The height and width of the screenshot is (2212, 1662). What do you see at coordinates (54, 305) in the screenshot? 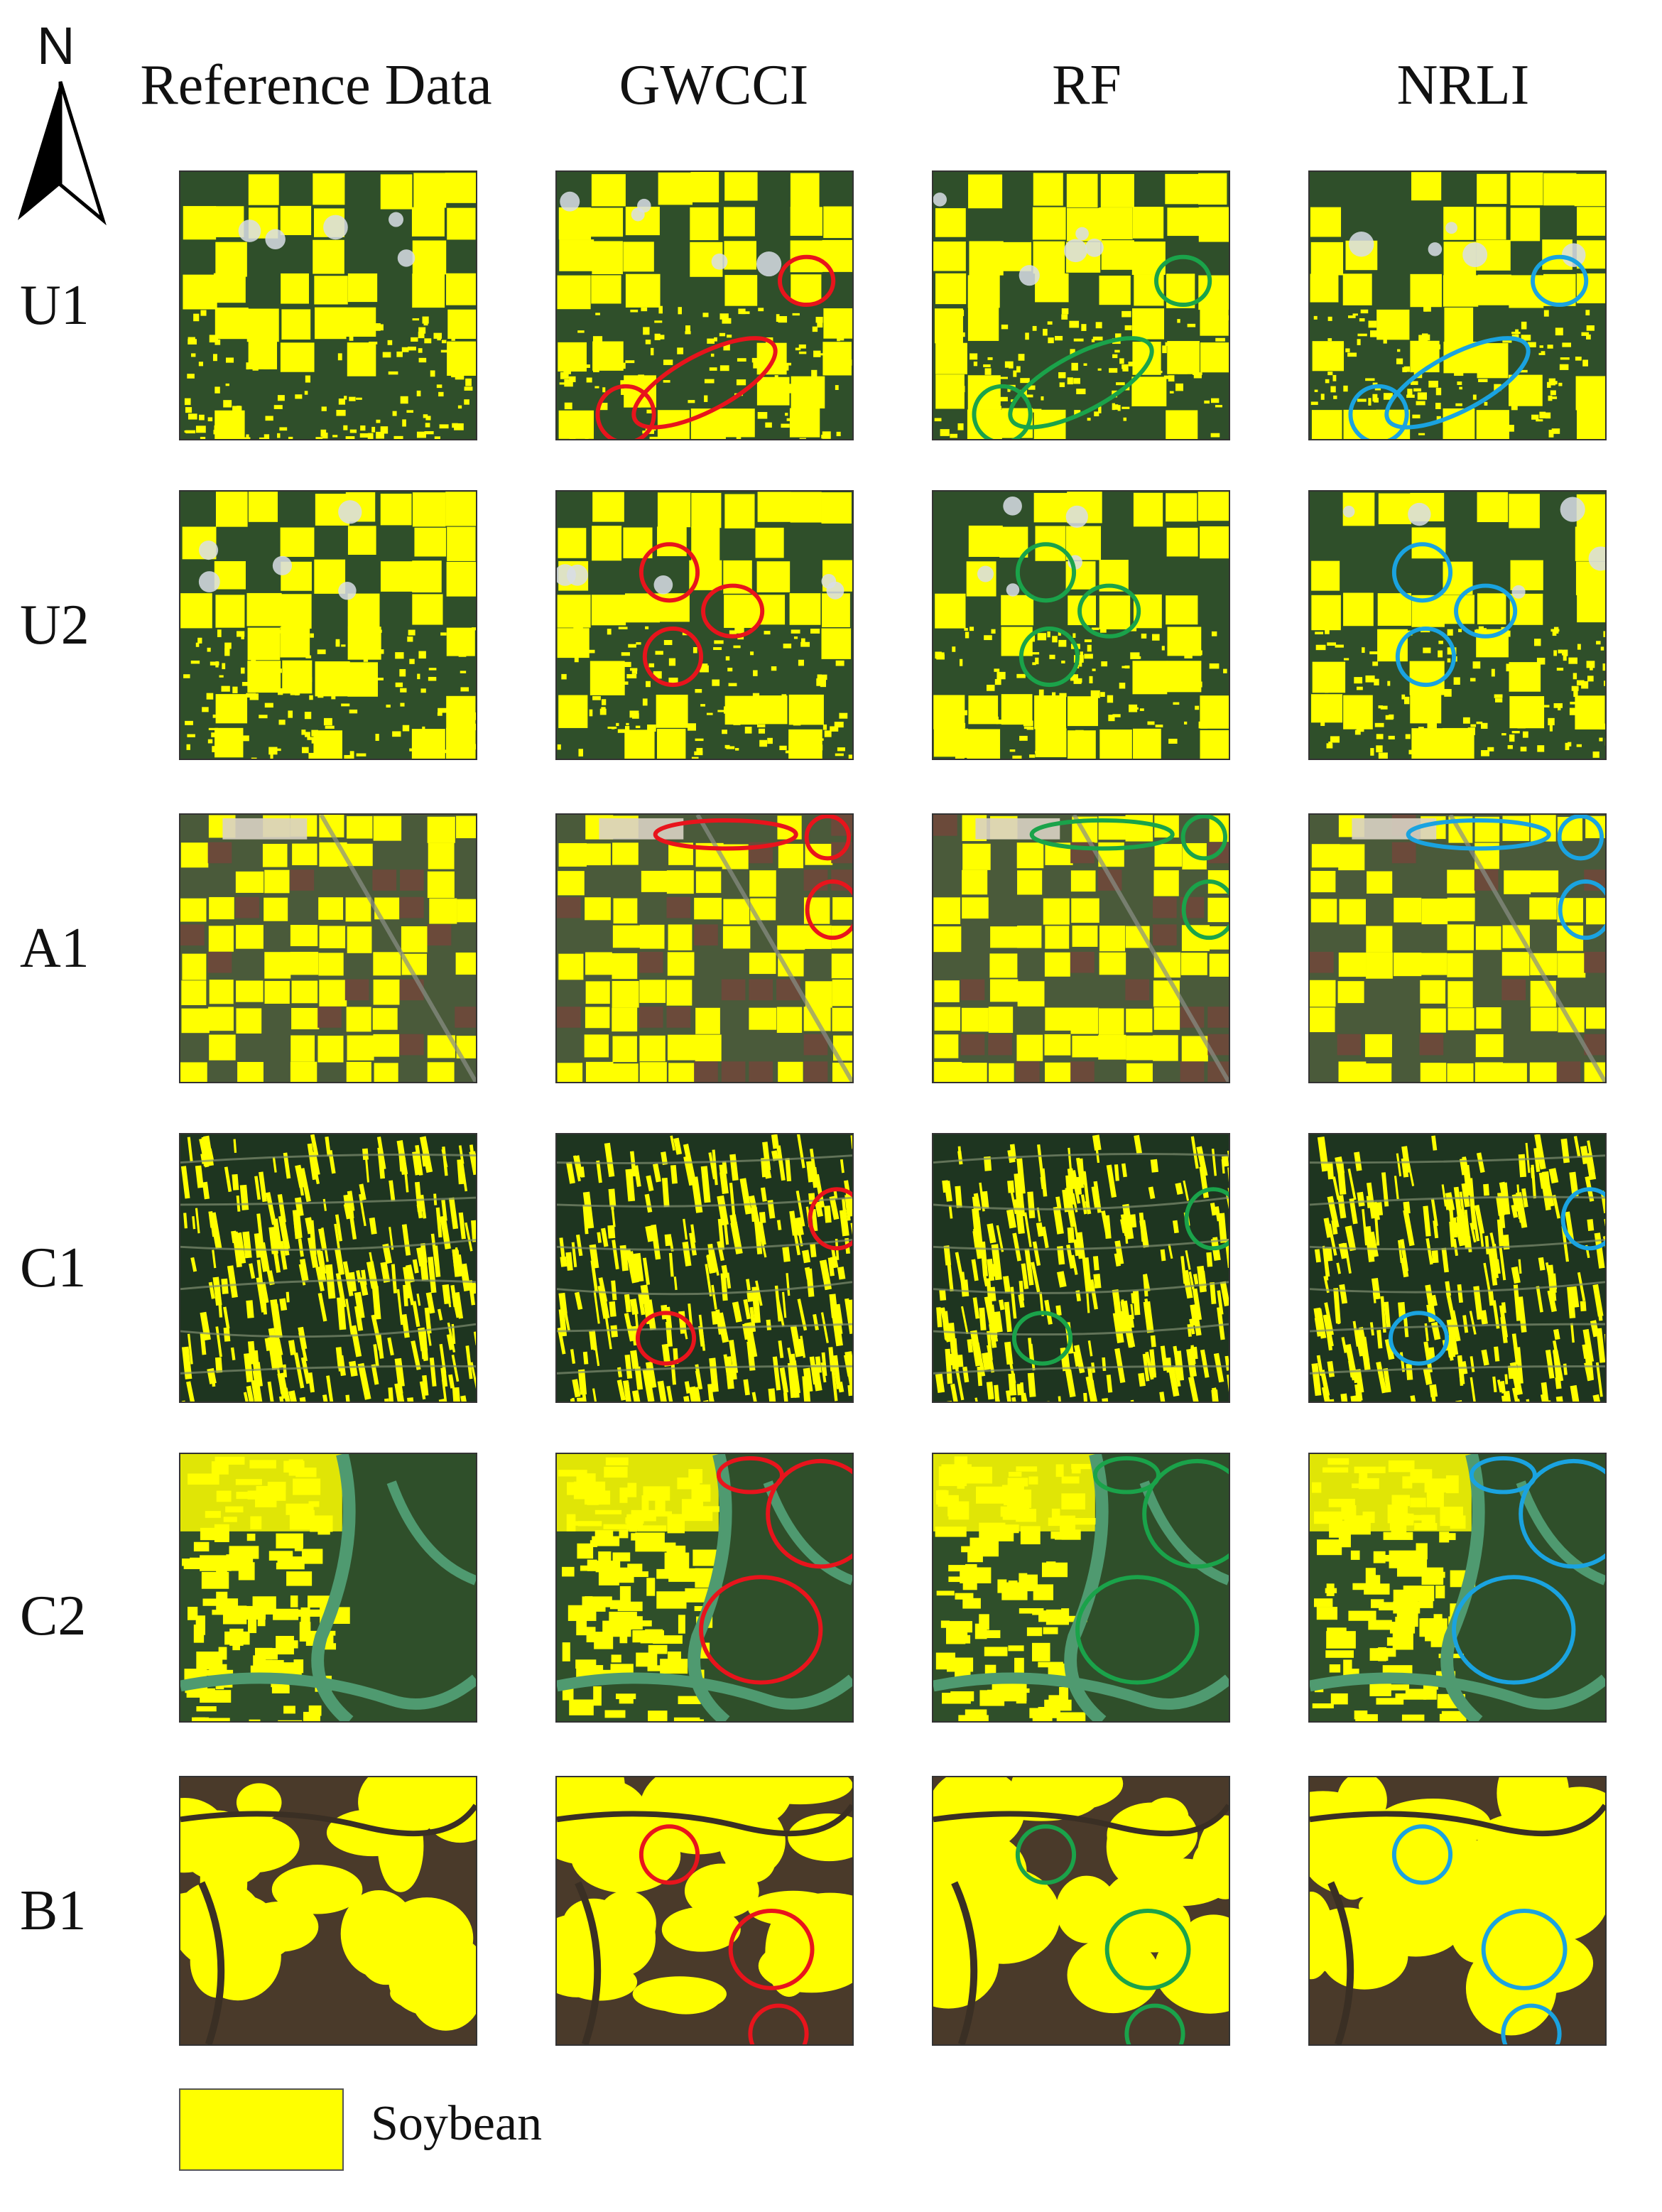
I see `row-label: U1` at bounding box center [54, 305].